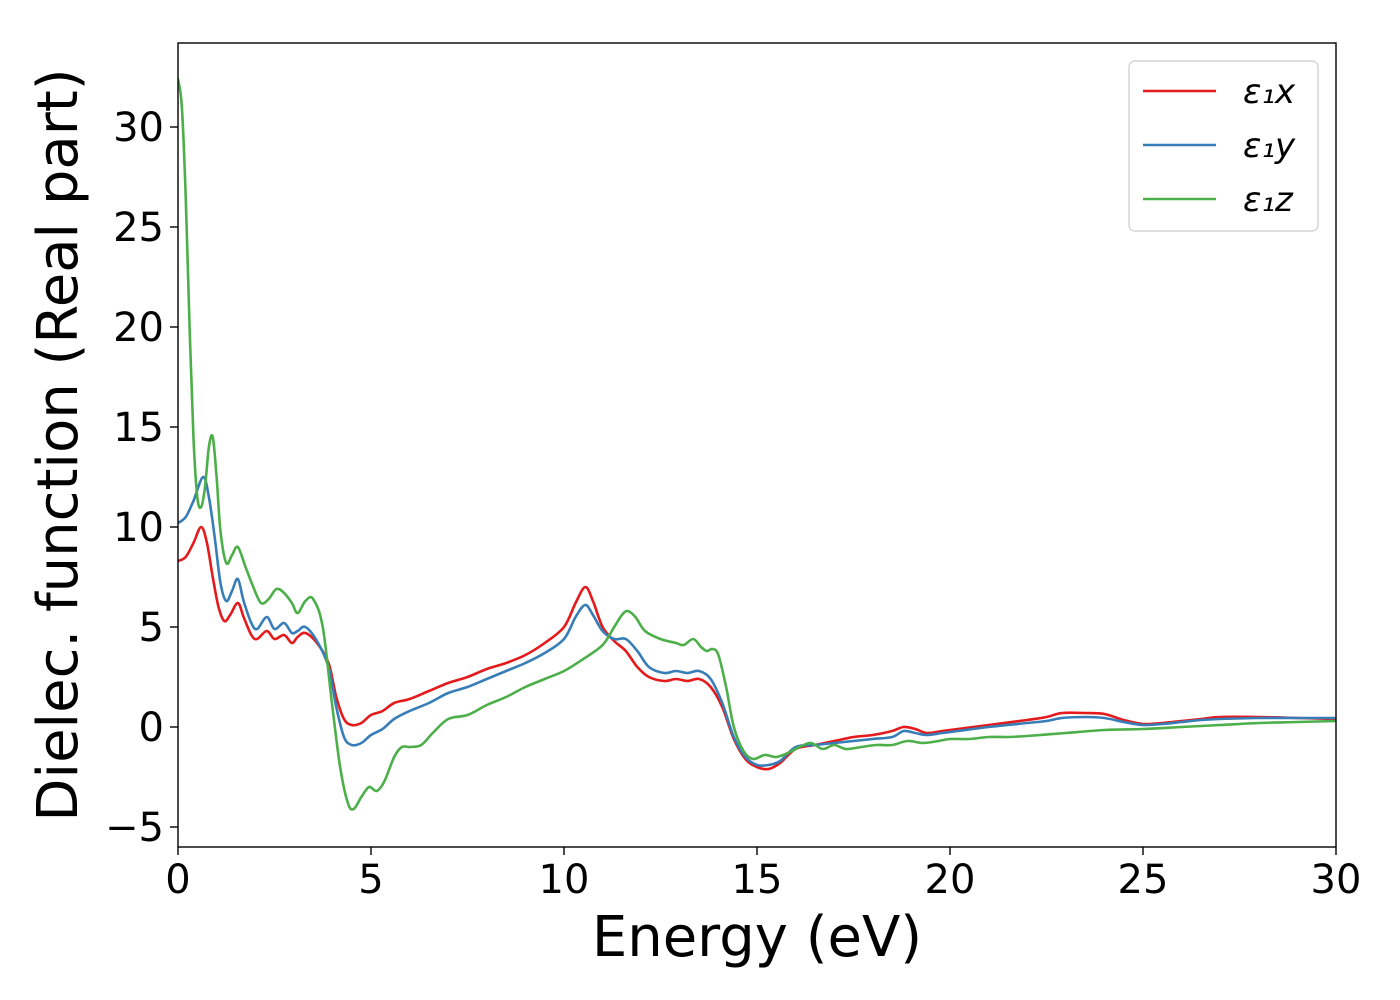 This screenshot has height=1000, width=1400. What do you see at coordinates (151, 628) in the screenshot?
I see `y-tick-label: 5` at bounding box center [151, 628].